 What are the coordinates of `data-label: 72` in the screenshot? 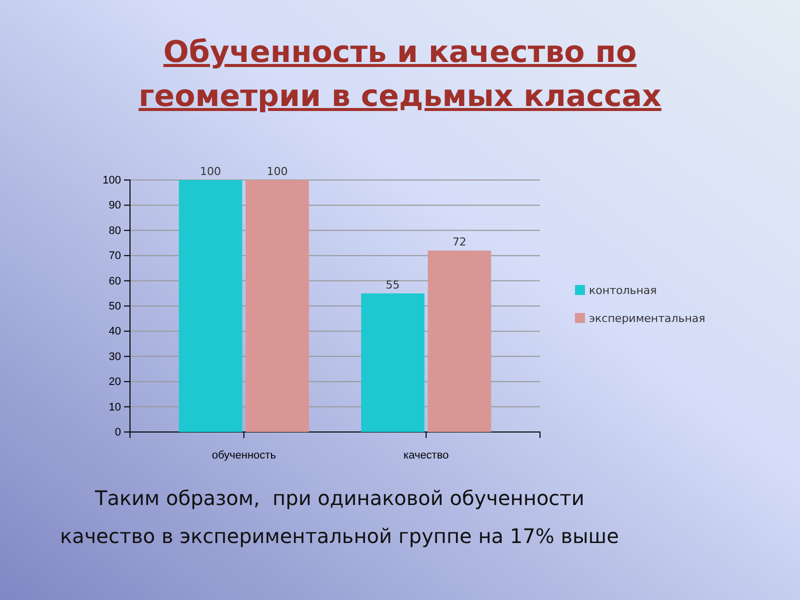 It's located at (459, 242).